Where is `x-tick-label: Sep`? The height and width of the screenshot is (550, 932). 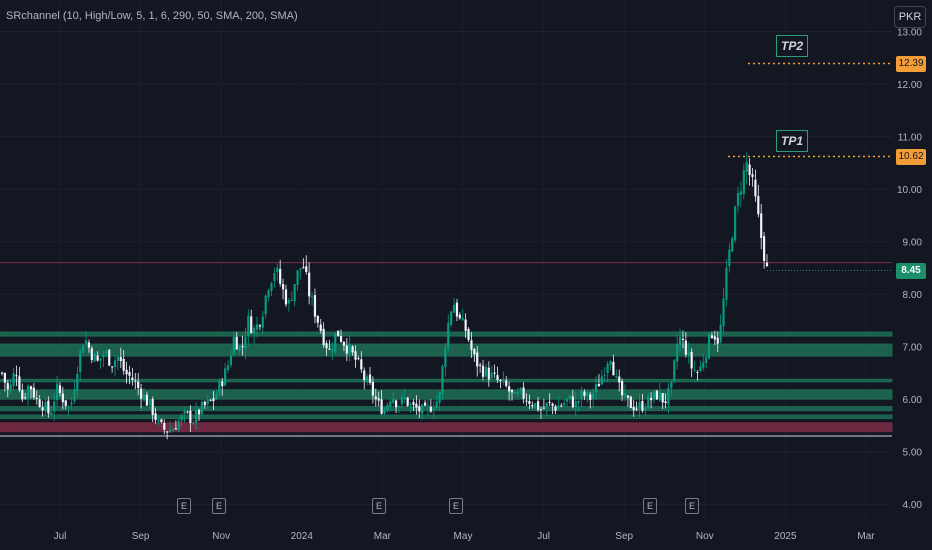 x-tick-label: Sep is located at coordinates (141, 536).